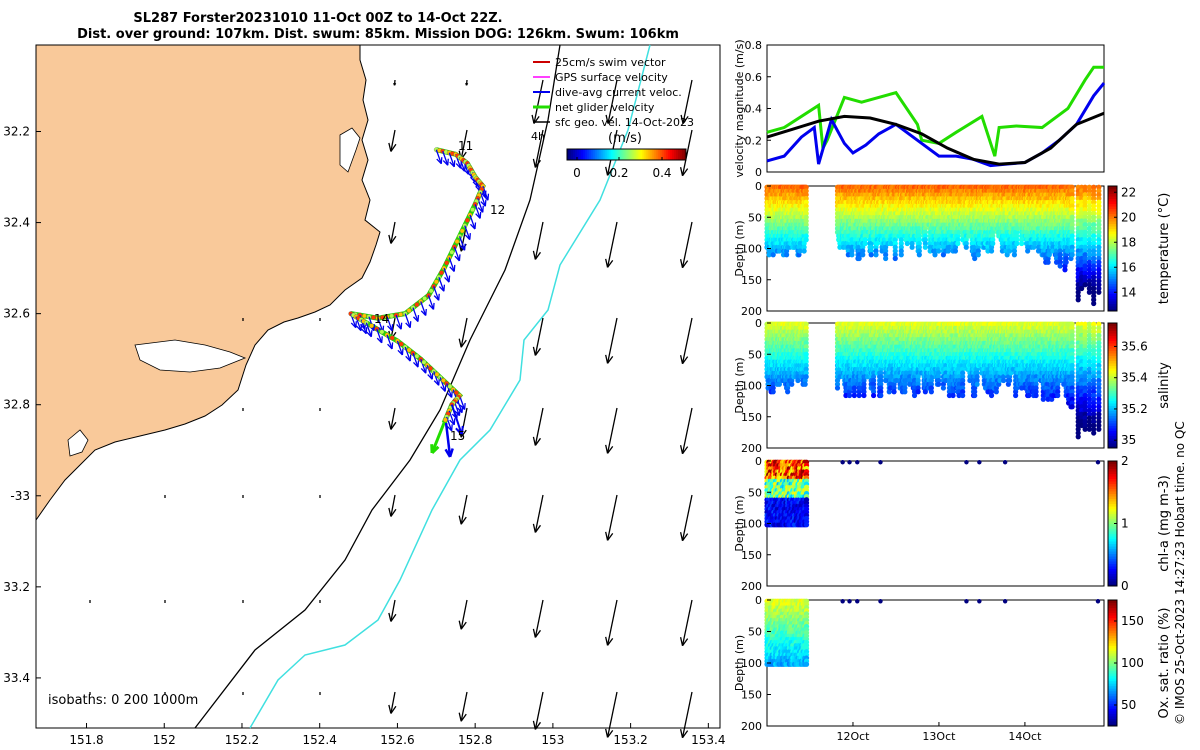 This screenshot has width=1200, height=750. Describe the element at coordinates (1128, 192) in the screenshot. I see `section-colorbar-tick-label: 22` at that location.